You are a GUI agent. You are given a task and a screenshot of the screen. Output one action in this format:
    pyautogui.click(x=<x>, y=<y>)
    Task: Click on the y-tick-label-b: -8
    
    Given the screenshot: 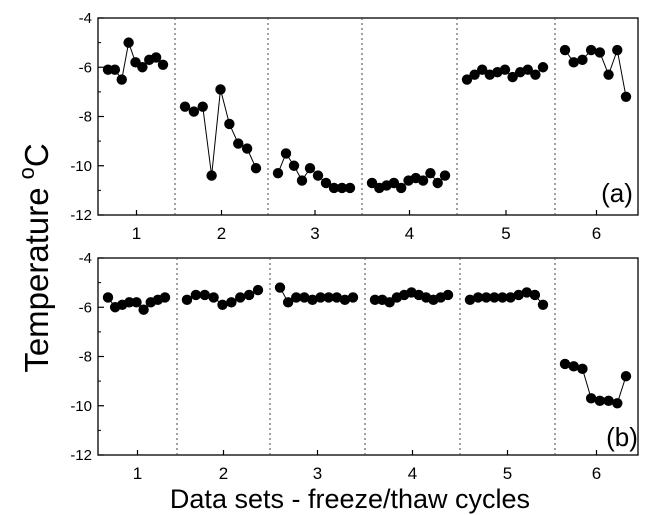 What is the action you would take?
    pyautogui.click(x=85, y=357)
    